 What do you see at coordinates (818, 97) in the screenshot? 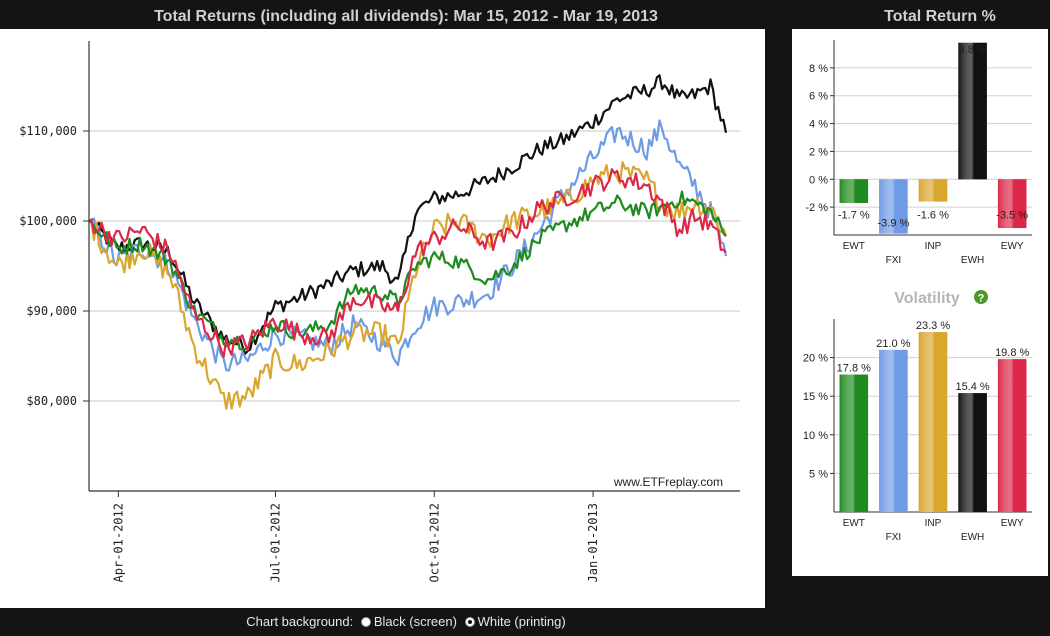
I see `y-tick-label: 6 %` at bounding box center [818, 97].